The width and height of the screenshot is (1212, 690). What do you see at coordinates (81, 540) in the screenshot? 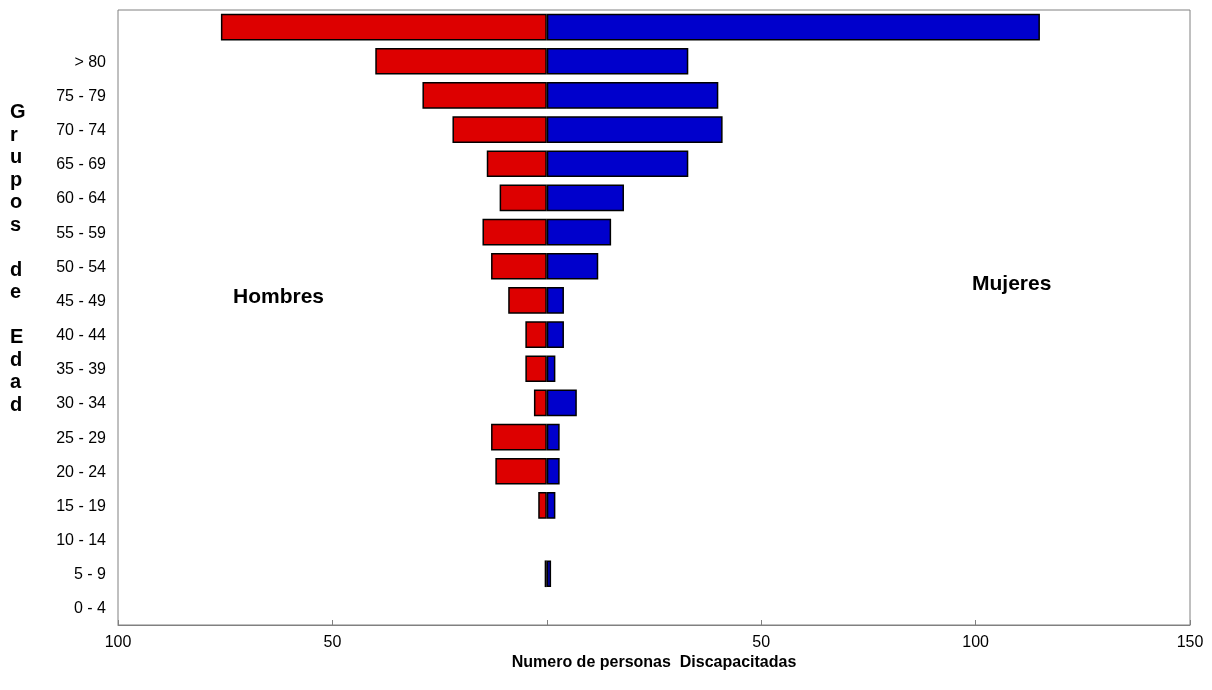
I see `y-tick-label: 10 - 14` at bounding box center [81, 540].